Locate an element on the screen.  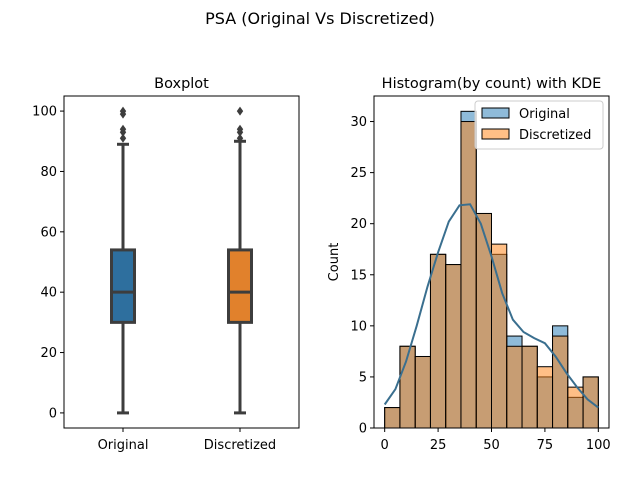
y-tick-label: 5 is located at coordinates (363, 377).